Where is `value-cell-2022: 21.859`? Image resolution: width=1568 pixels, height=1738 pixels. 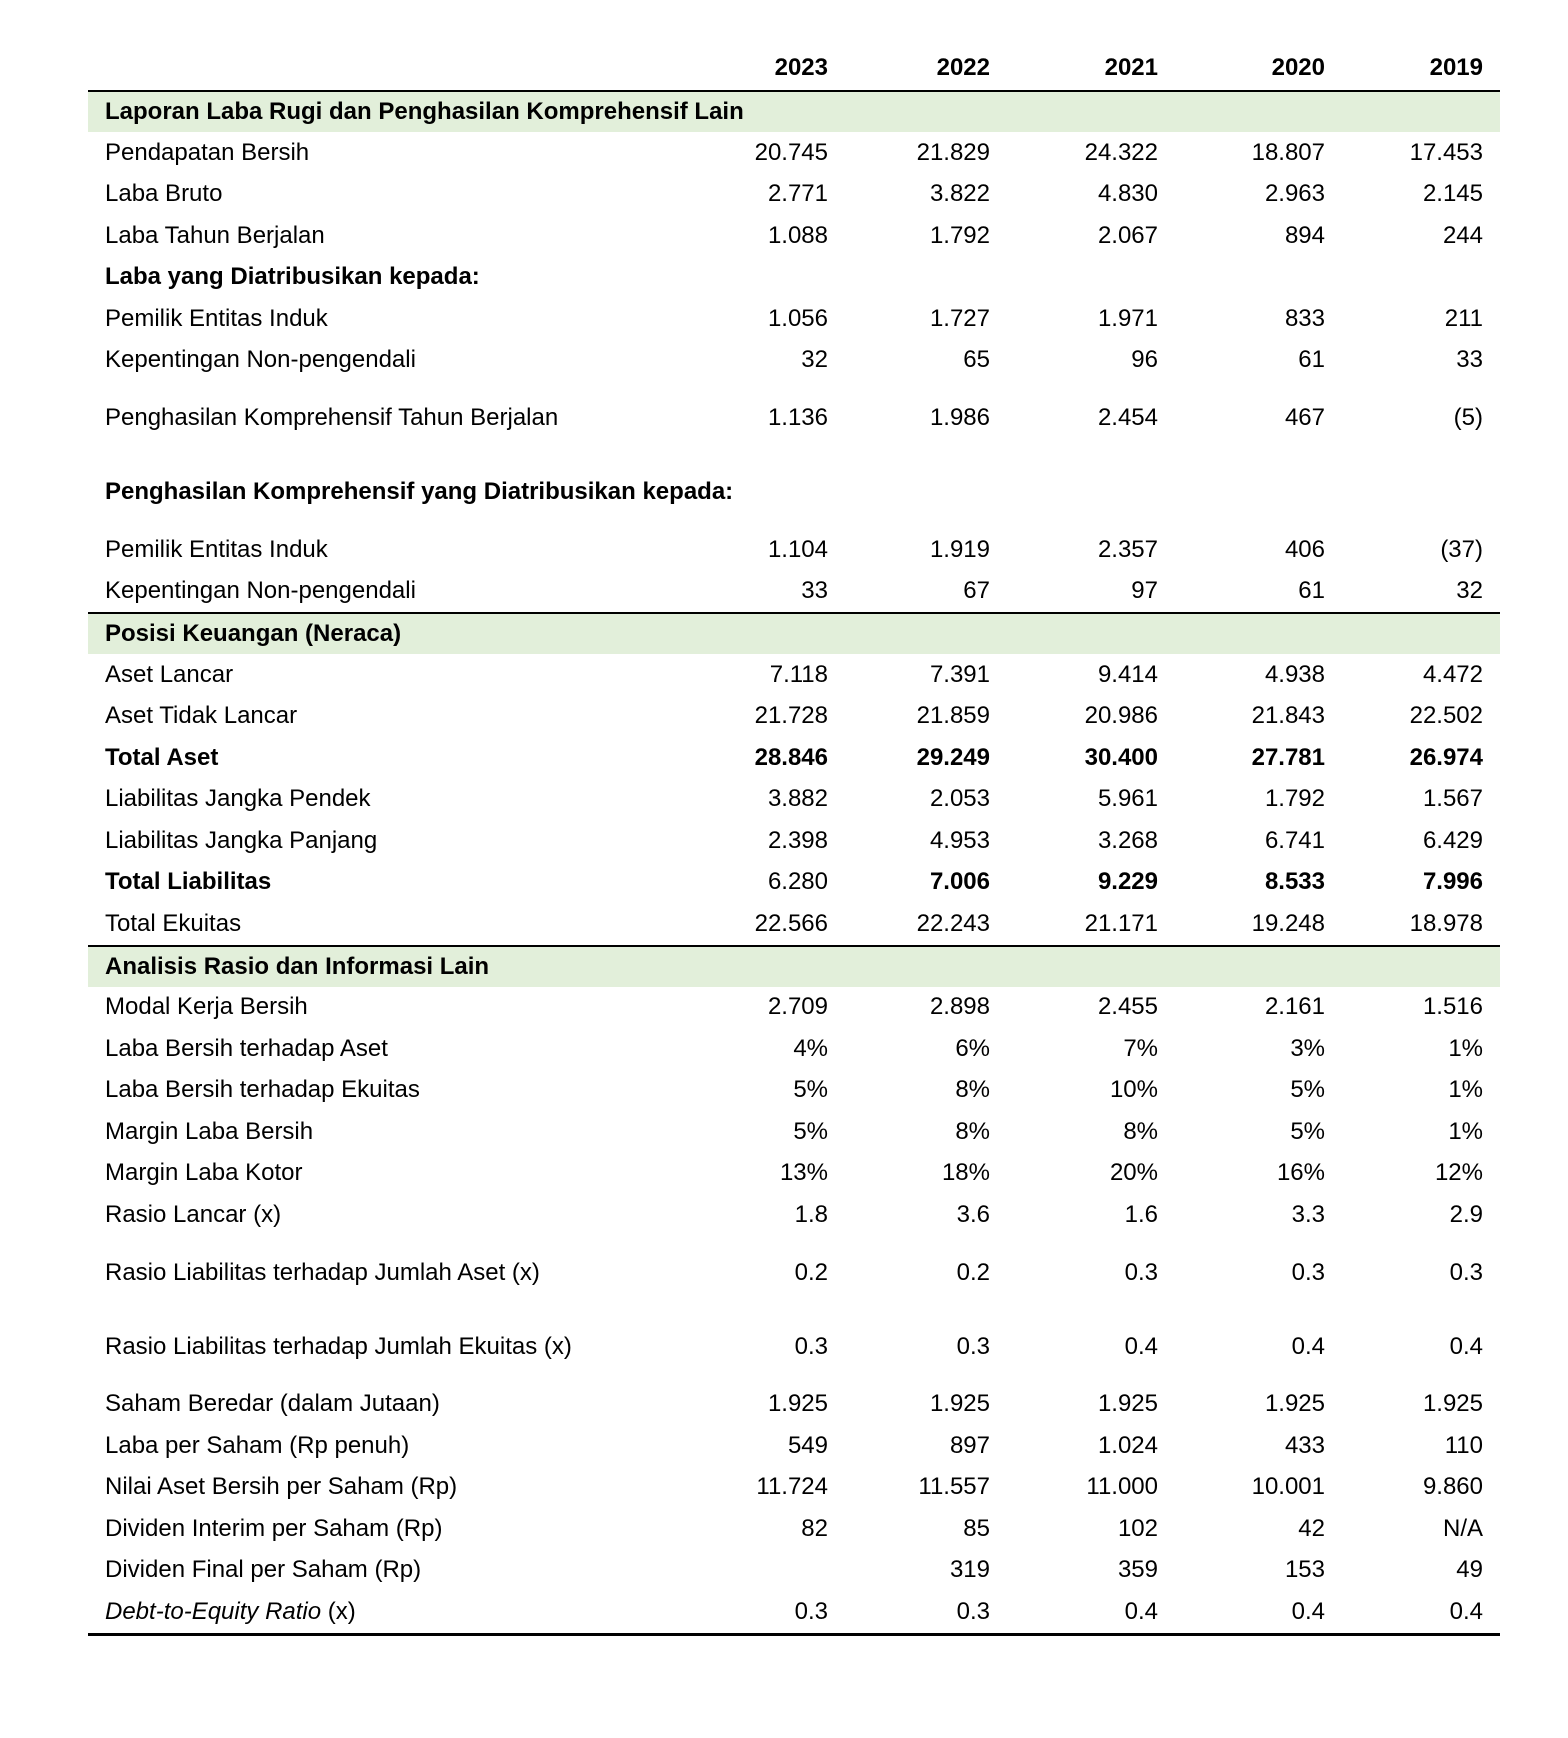 value-cell-2022: 21.859 is located at coordinates (953, 716).